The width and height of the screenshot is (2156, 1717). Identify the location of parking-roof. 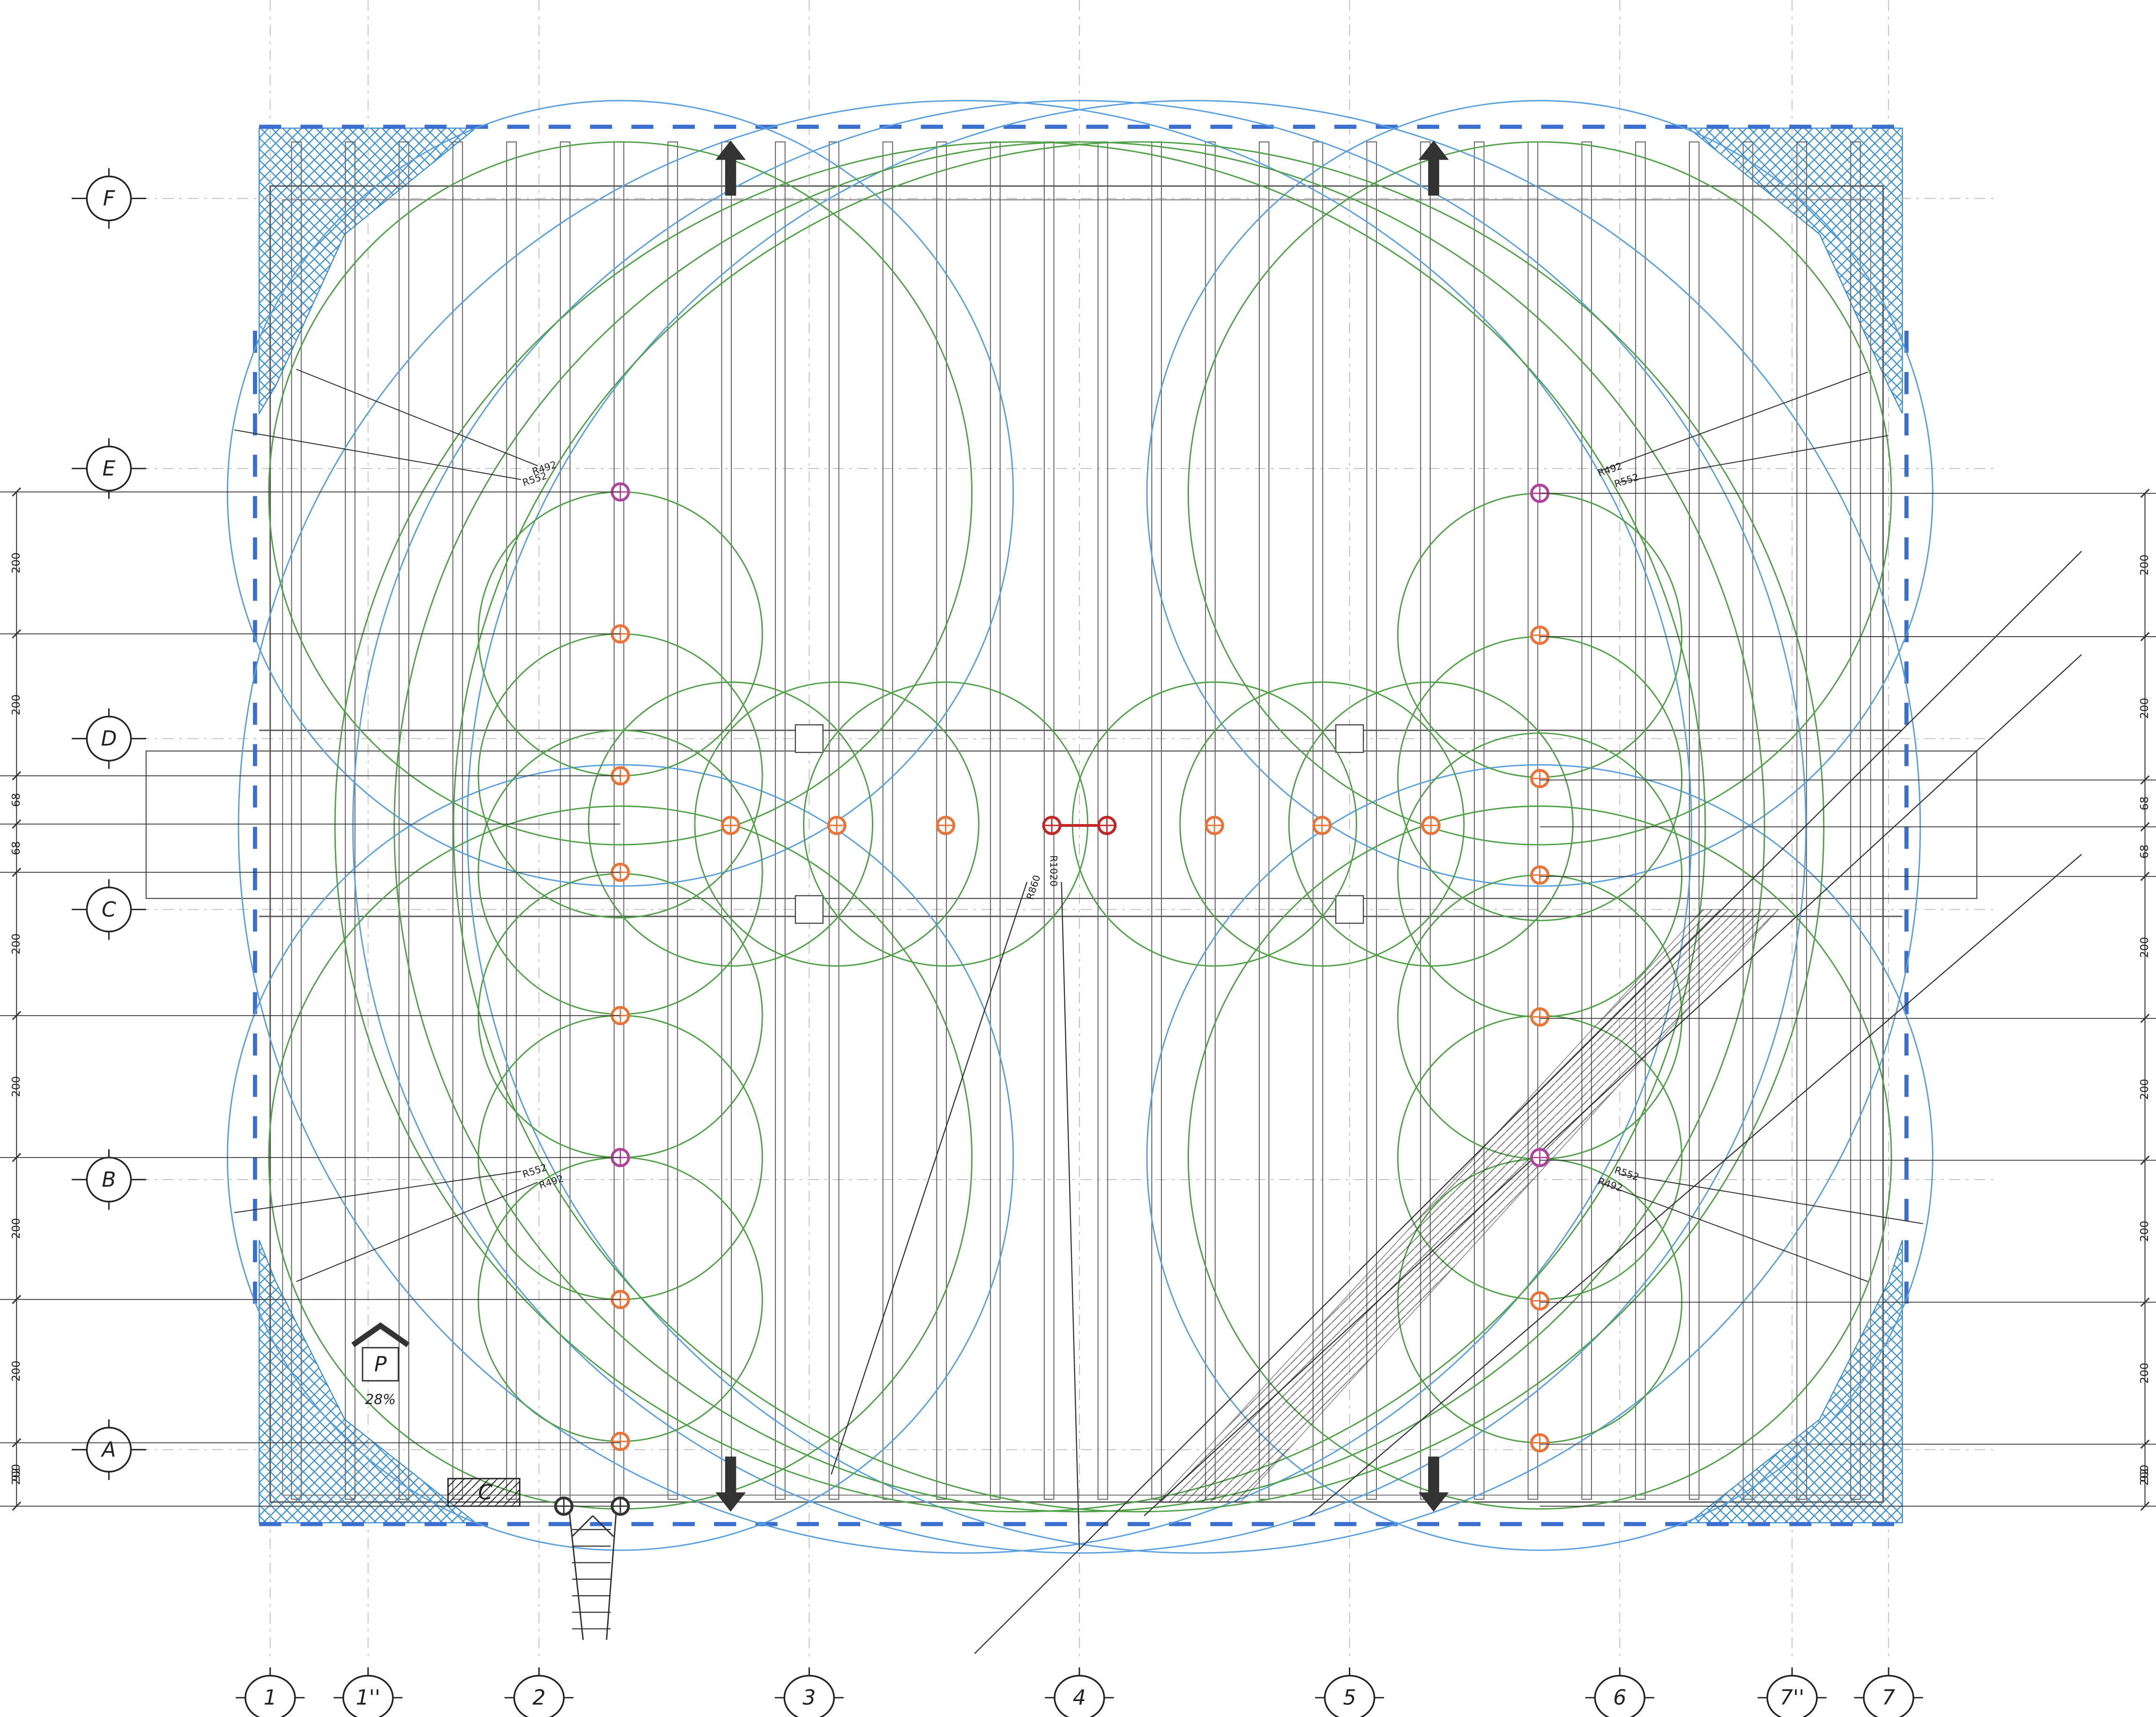
(380, 1334).